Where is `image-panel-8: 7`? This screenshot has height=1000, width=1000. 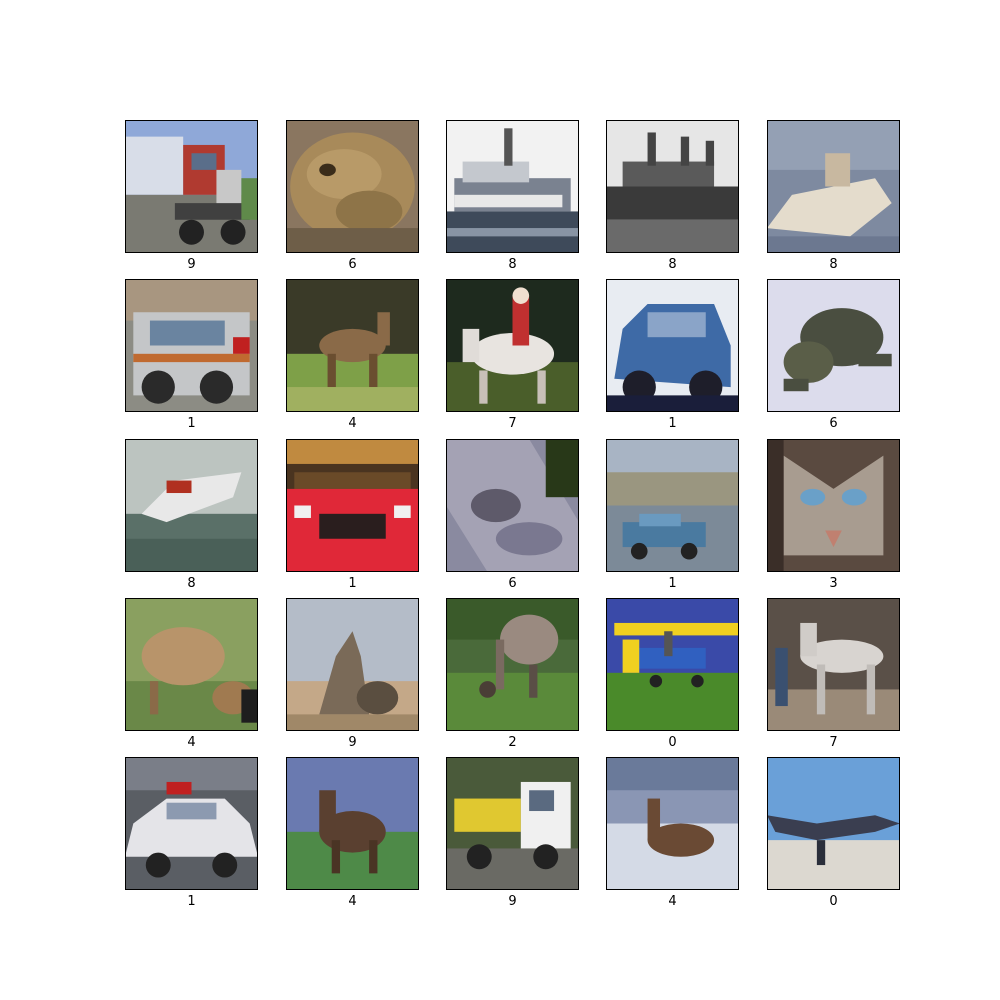 image-panel-8: 7 is located at coordinates (512, 355).